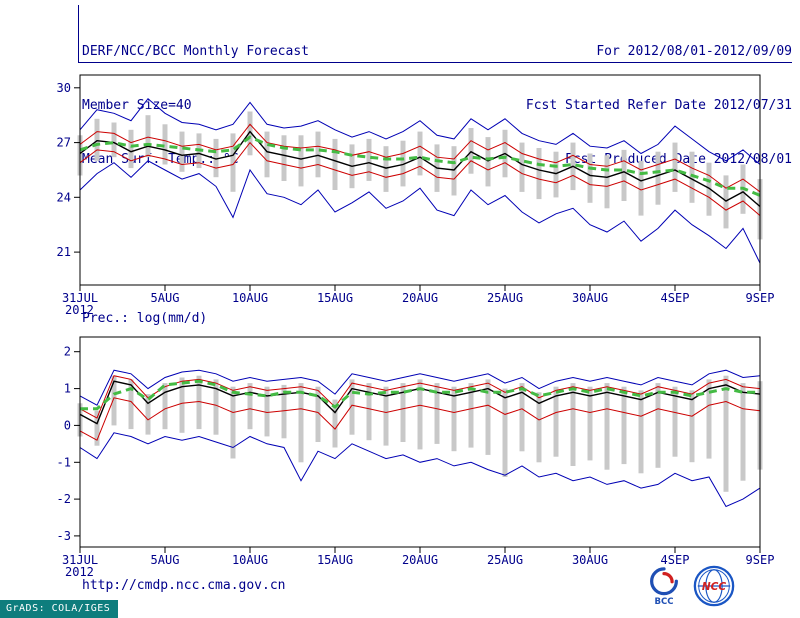 This screenshot has width=800, height=618. What do you see at coordinates (67, 352) in the screenshot?
I see `svg-text: 2` at bounding box center [67, 352].